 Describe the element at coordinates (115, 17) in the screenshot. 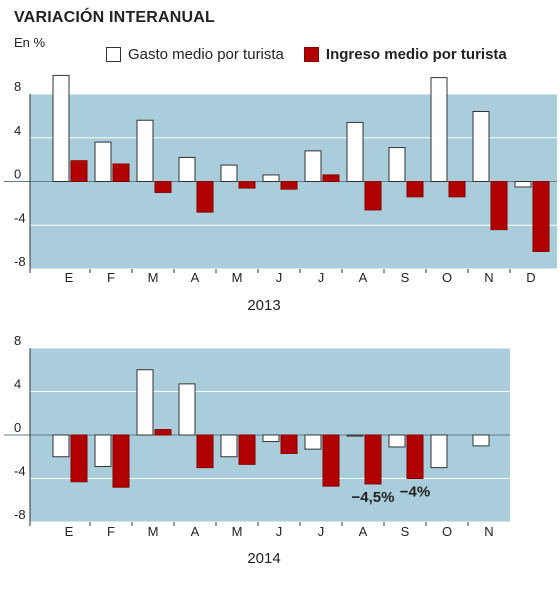

I see `chart-title: VARIACIÓN INTERANUAL` at that location.